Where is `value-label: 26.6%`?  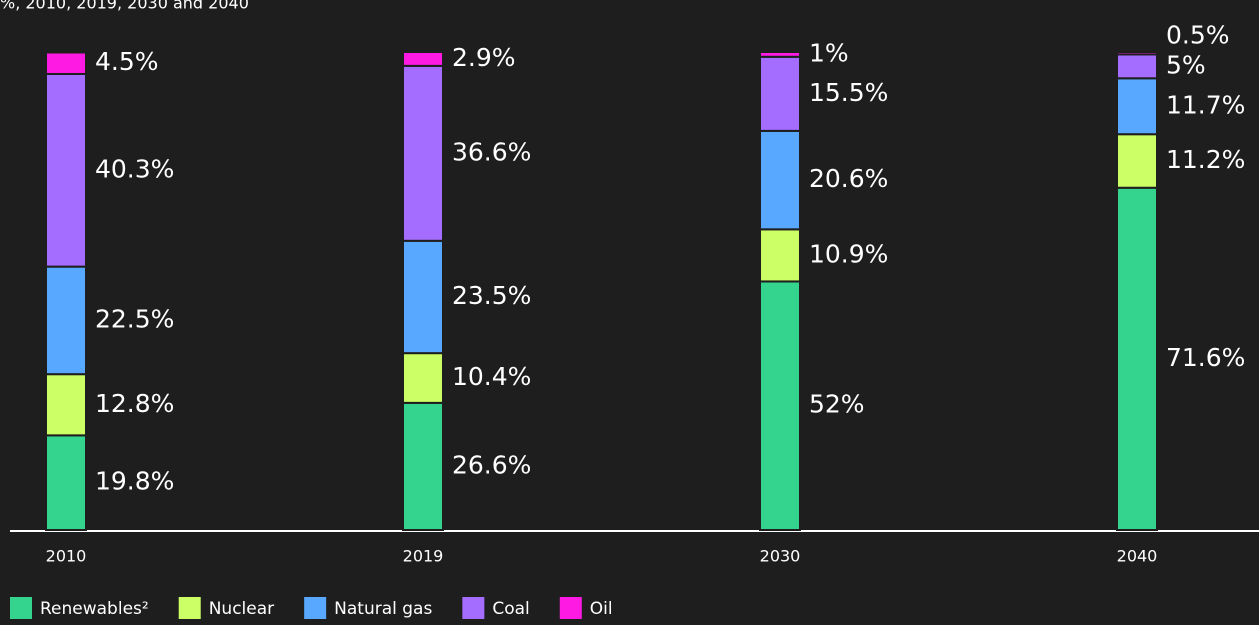 value-label: 26.6% is located at coordinates (491, 464).